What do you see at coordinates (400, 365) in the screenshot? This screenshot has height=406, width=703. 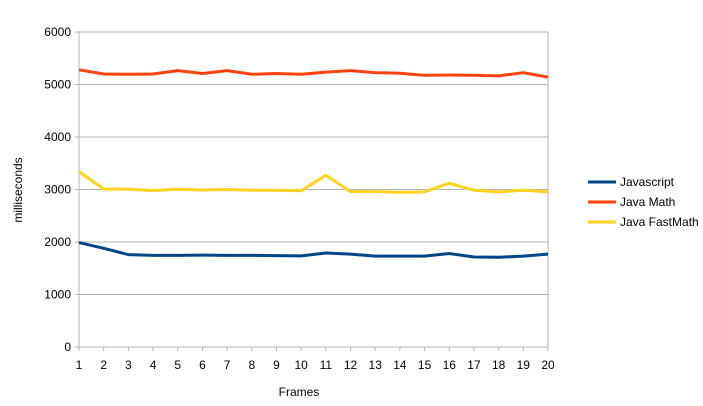 I see `x-tick-label: 14` at bounding box center [400, 365].